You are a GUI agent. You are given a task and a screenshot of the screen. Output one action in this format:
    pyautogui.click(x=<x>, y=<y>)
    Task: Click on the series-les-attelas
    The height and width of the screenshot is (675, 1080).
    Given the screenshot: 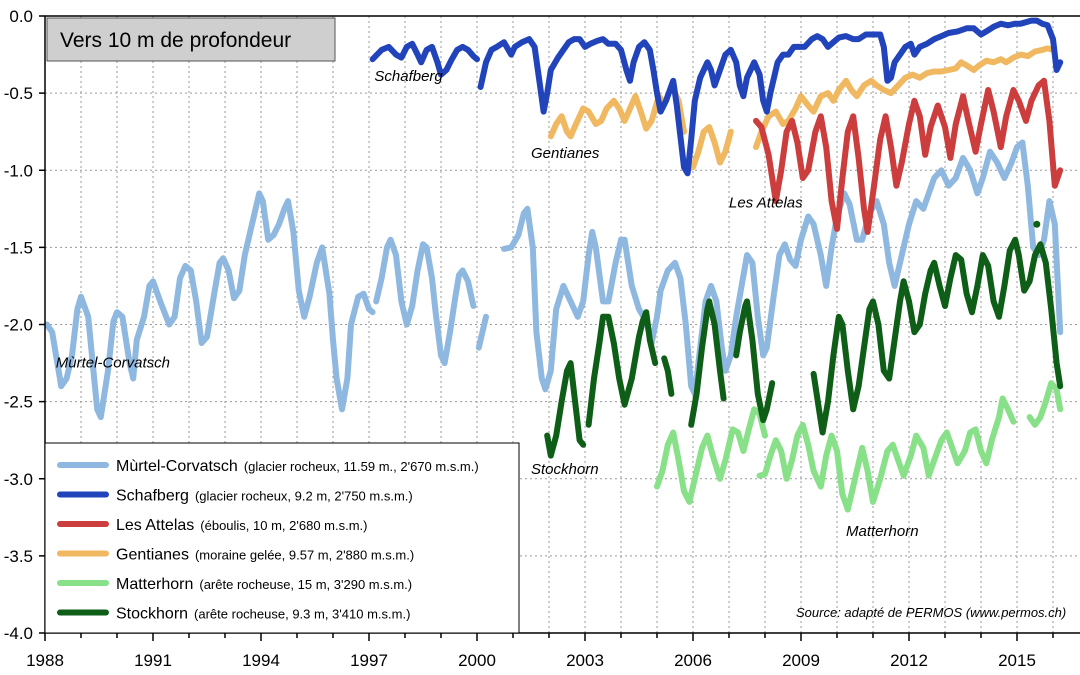 What is the action you would take?
    pyautogui.click(x=908, y=156)
    